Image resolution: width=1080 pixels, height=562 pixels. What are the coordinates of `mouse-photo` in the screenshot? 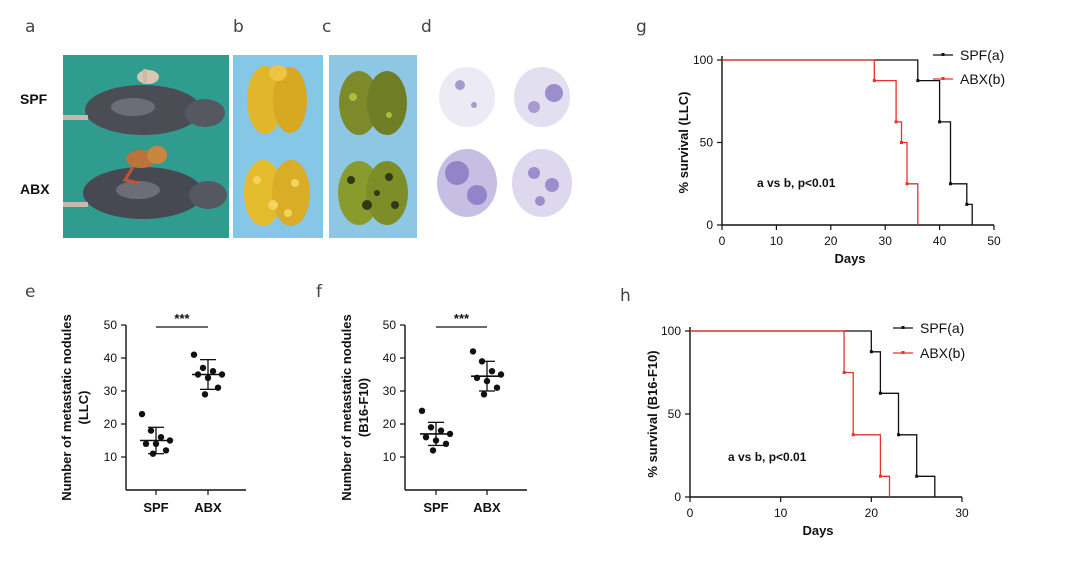 It's located at (146, 146).